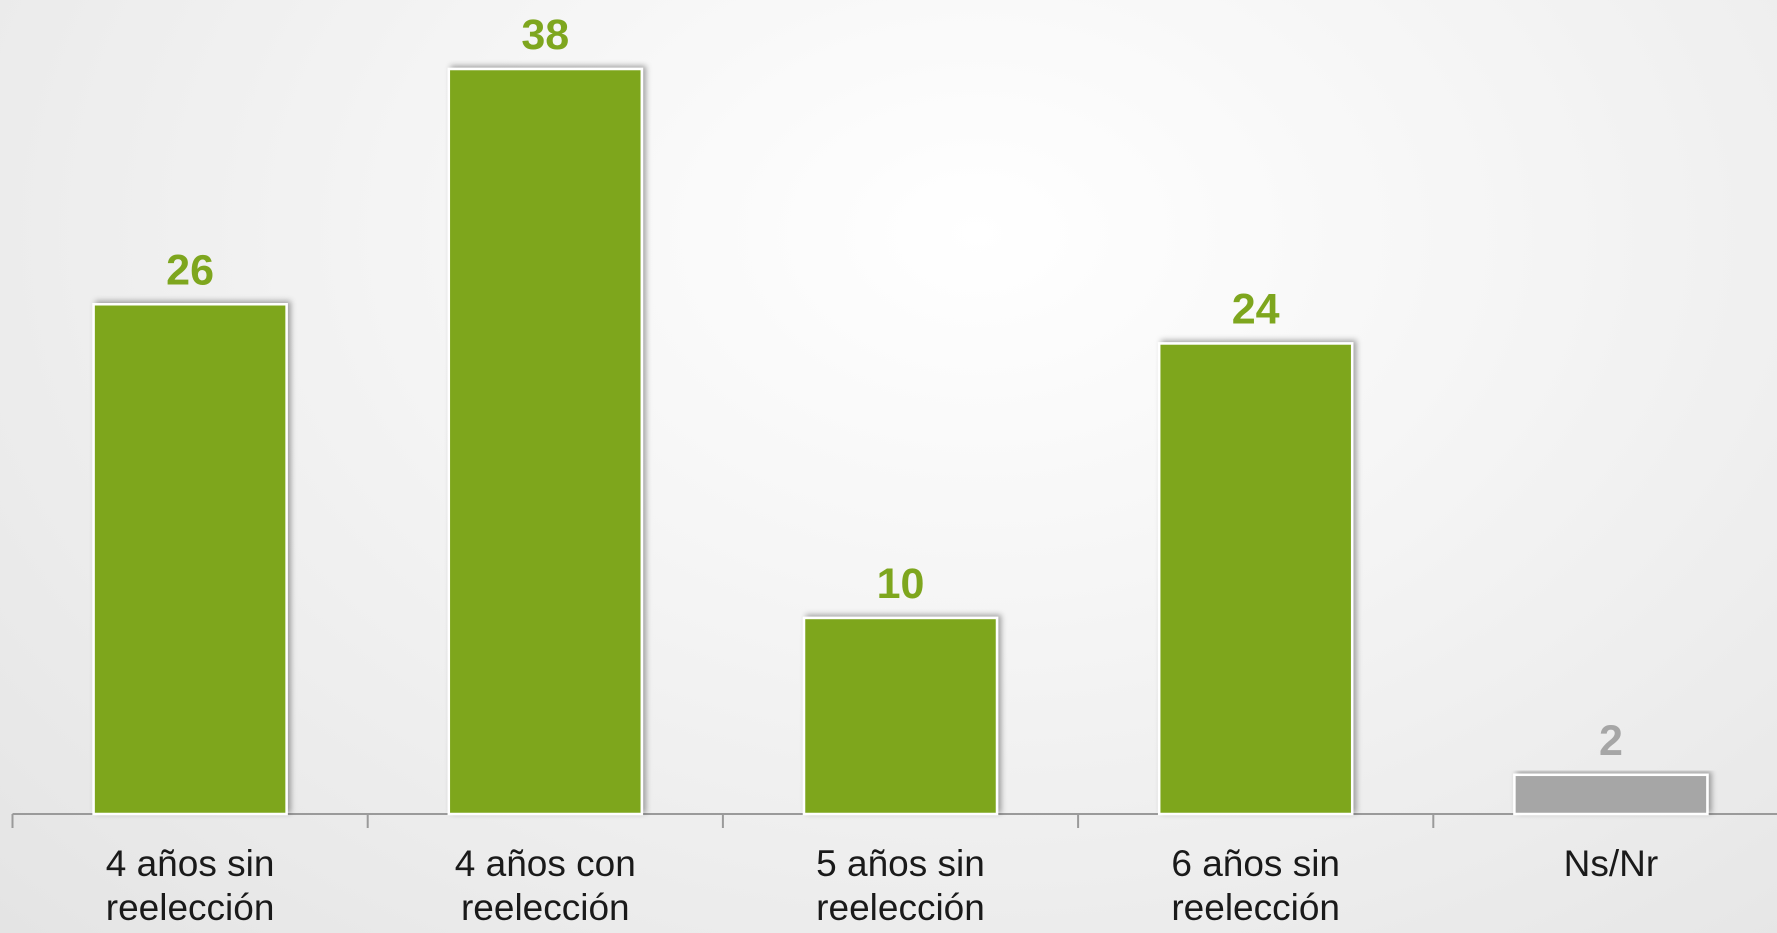 The width and height of the screenshot is (1777, 933). What do you see at coordinates (1256, 309) in the screenshot?
I see `value-label: 24` at bounding box center [1256, 309].